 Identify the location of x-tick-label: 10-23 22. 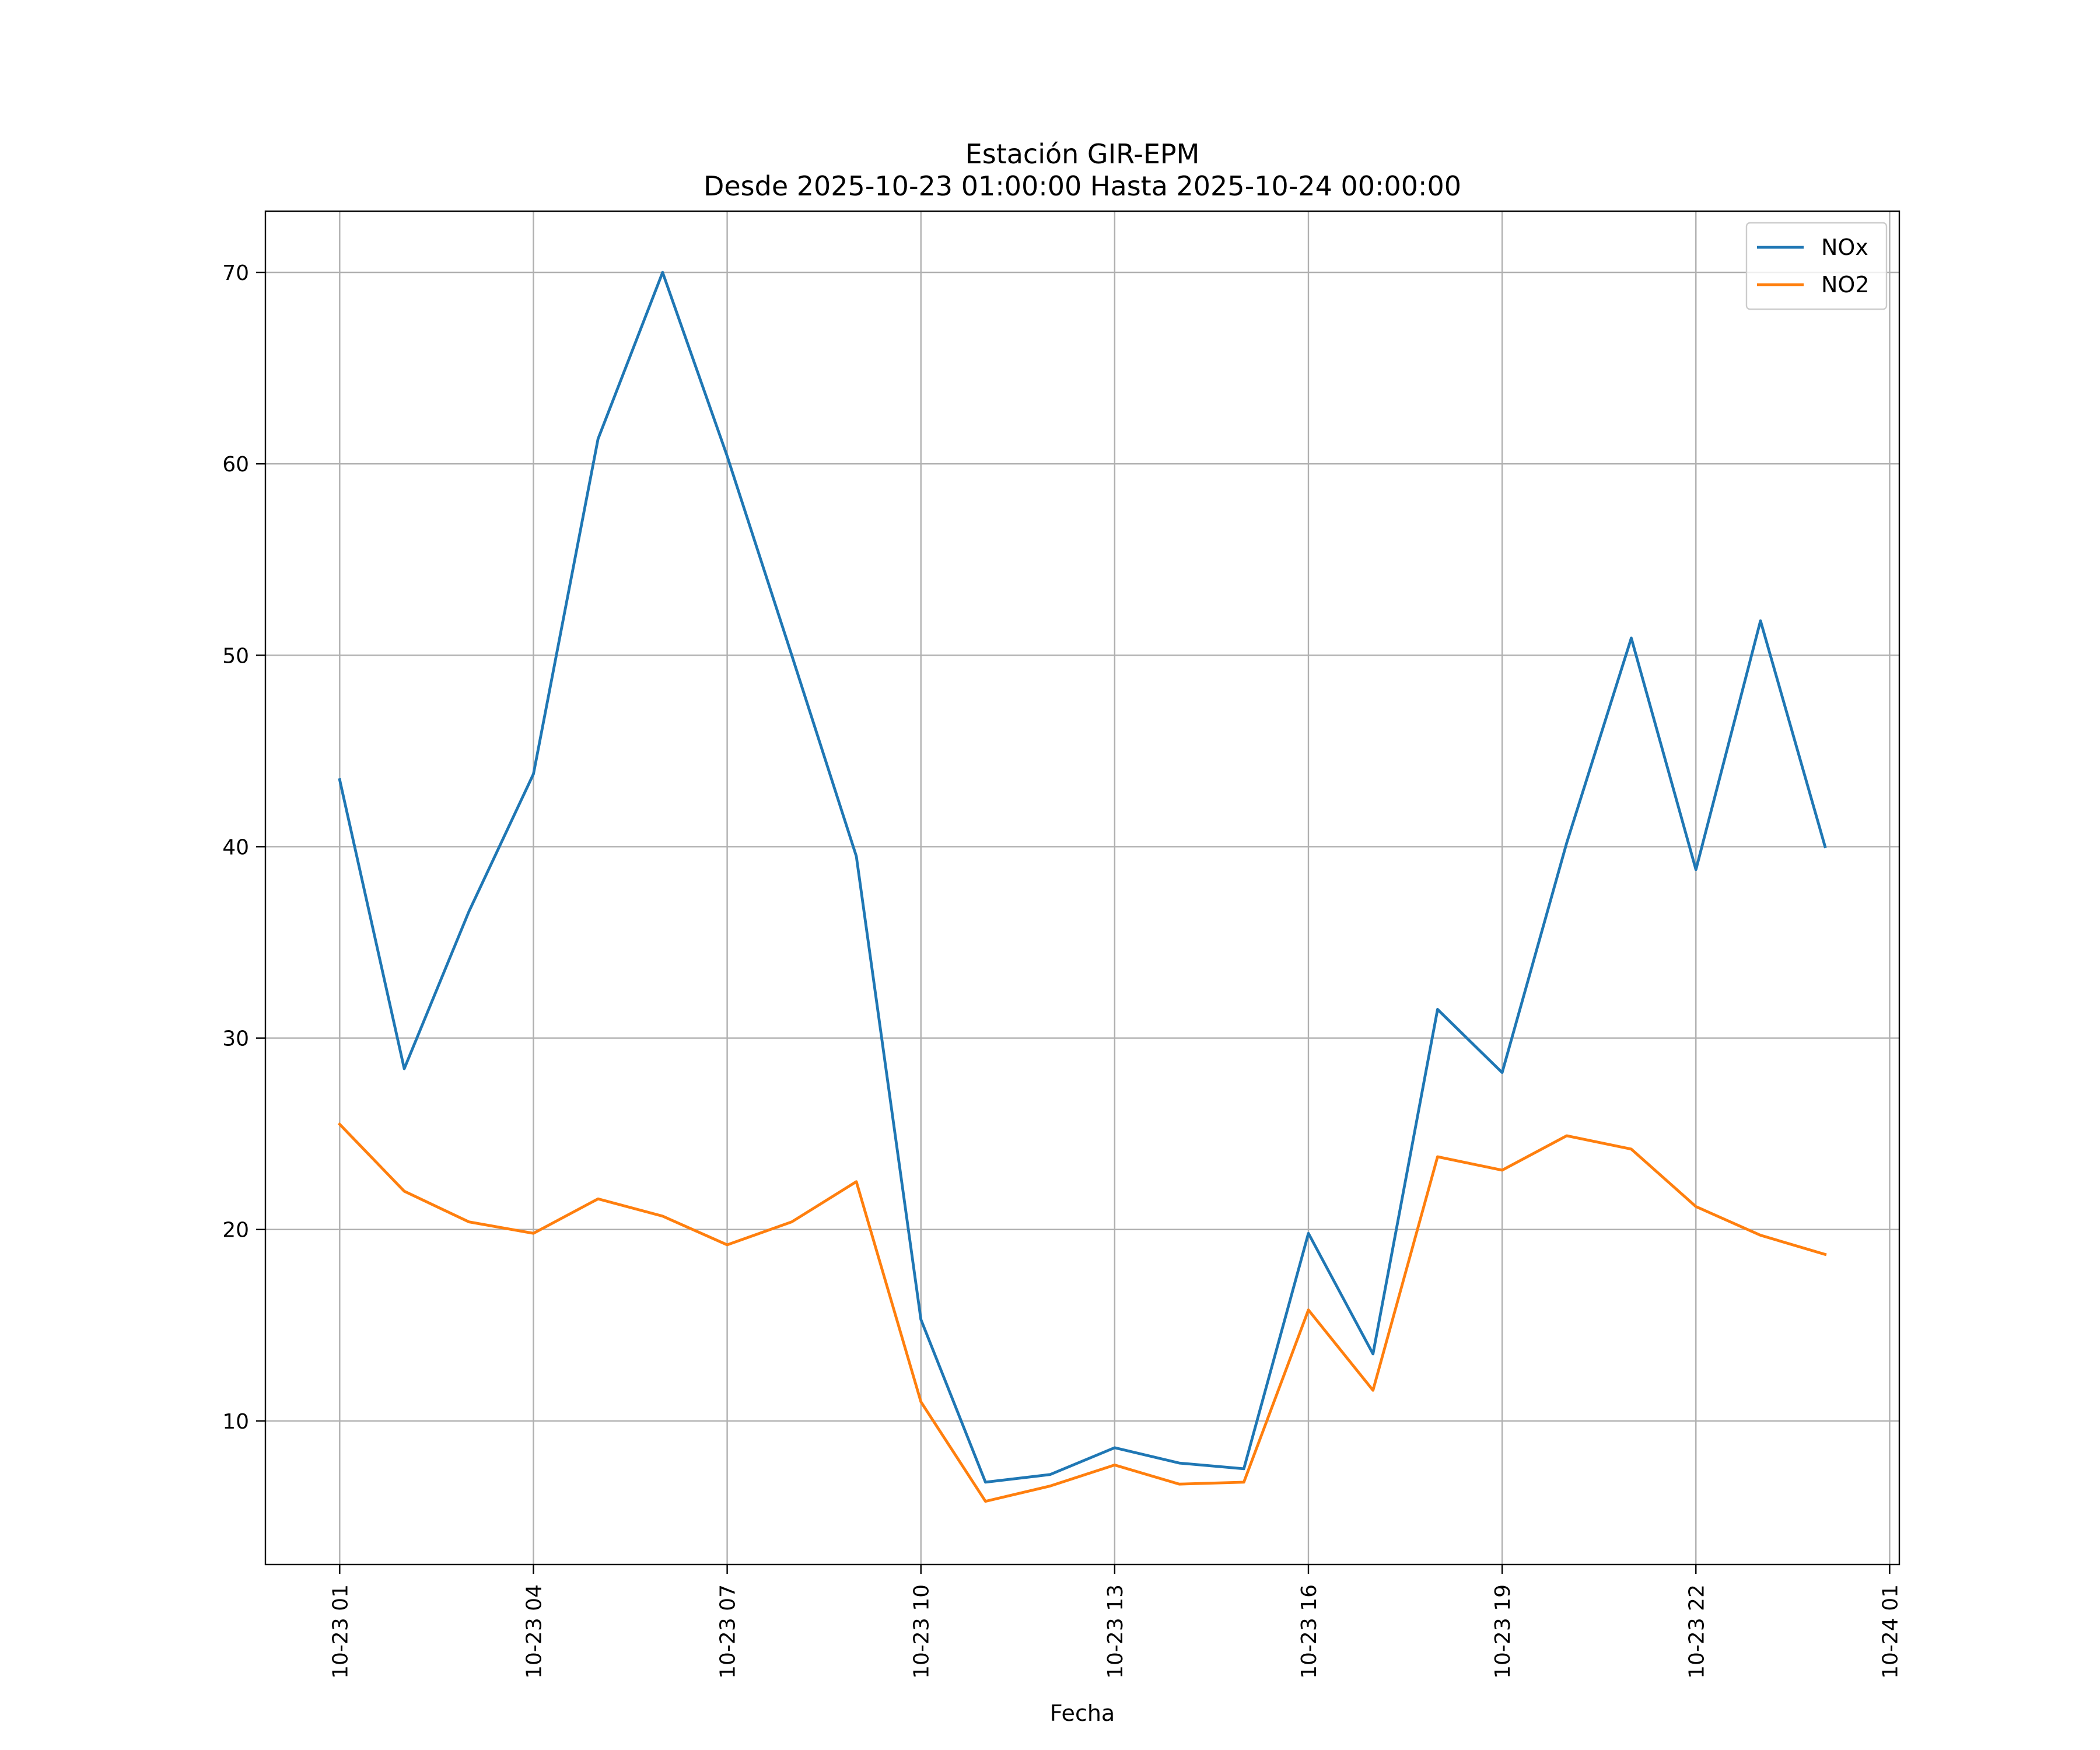
(1697, 1631).